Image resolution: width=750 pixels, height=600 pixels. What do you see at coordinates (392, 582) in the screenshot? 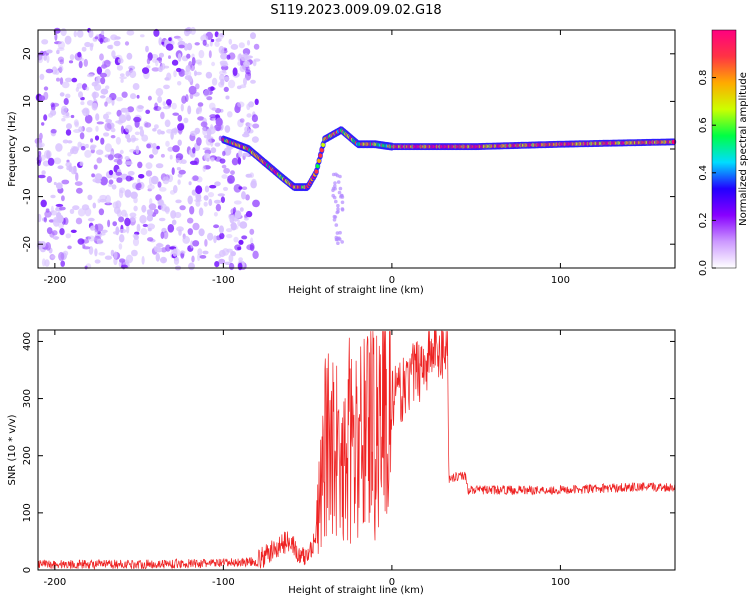
I see `x-tick-label: 0` at bounding box center [392, 582].